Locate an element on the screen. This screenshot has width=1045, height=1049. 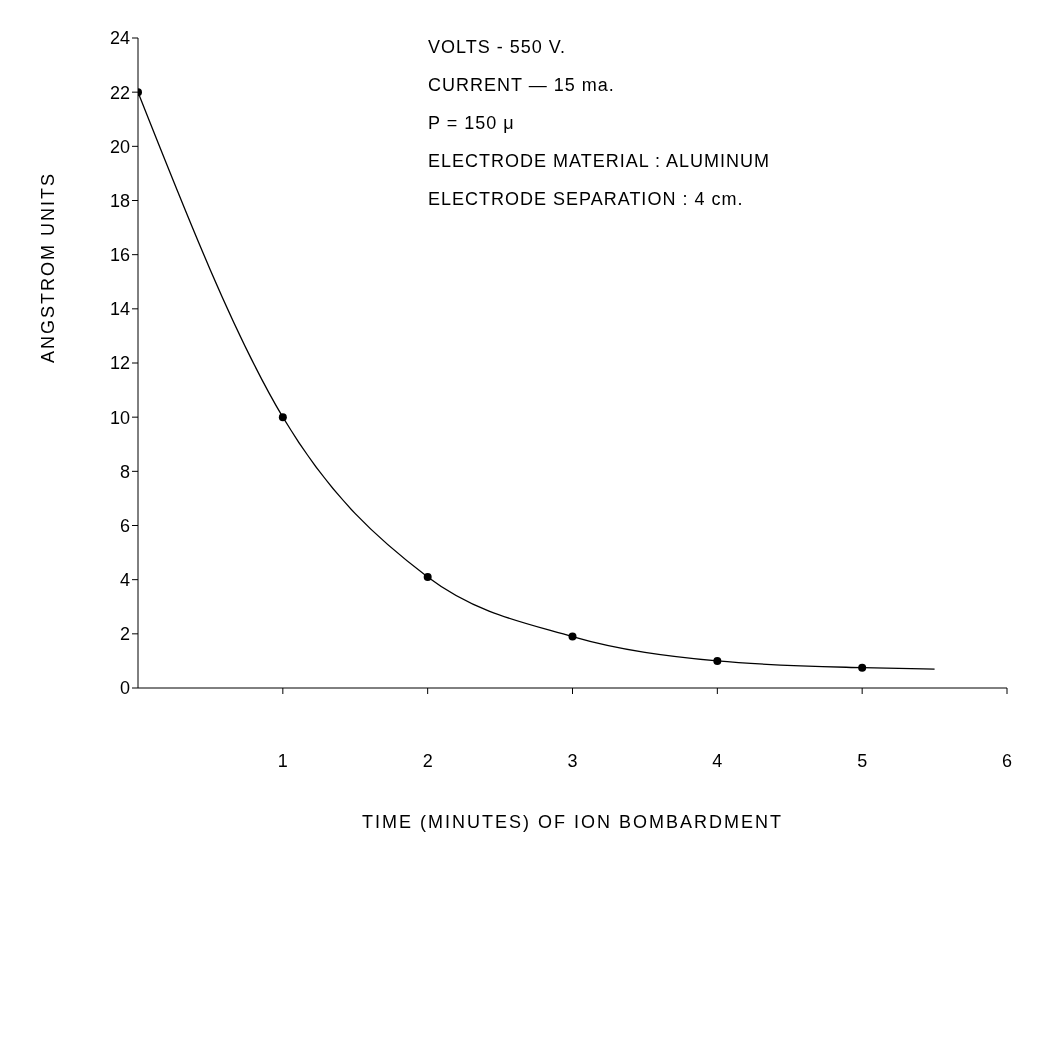
y-tick-label: 18 is located at coordinates (119, 200).